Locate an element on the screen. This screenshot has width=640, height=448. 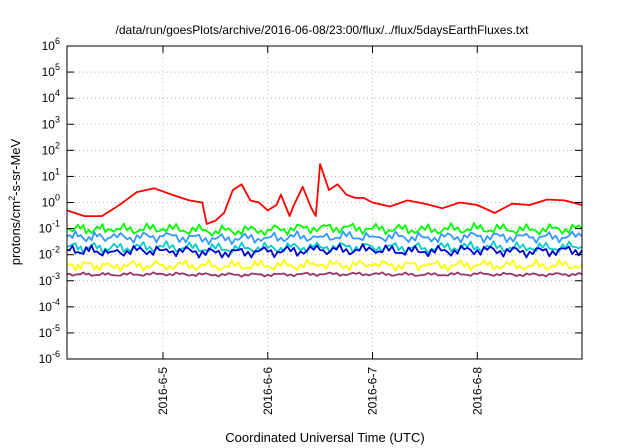
y-tick-label: 10⁶ is located at coordinates (51, 44).